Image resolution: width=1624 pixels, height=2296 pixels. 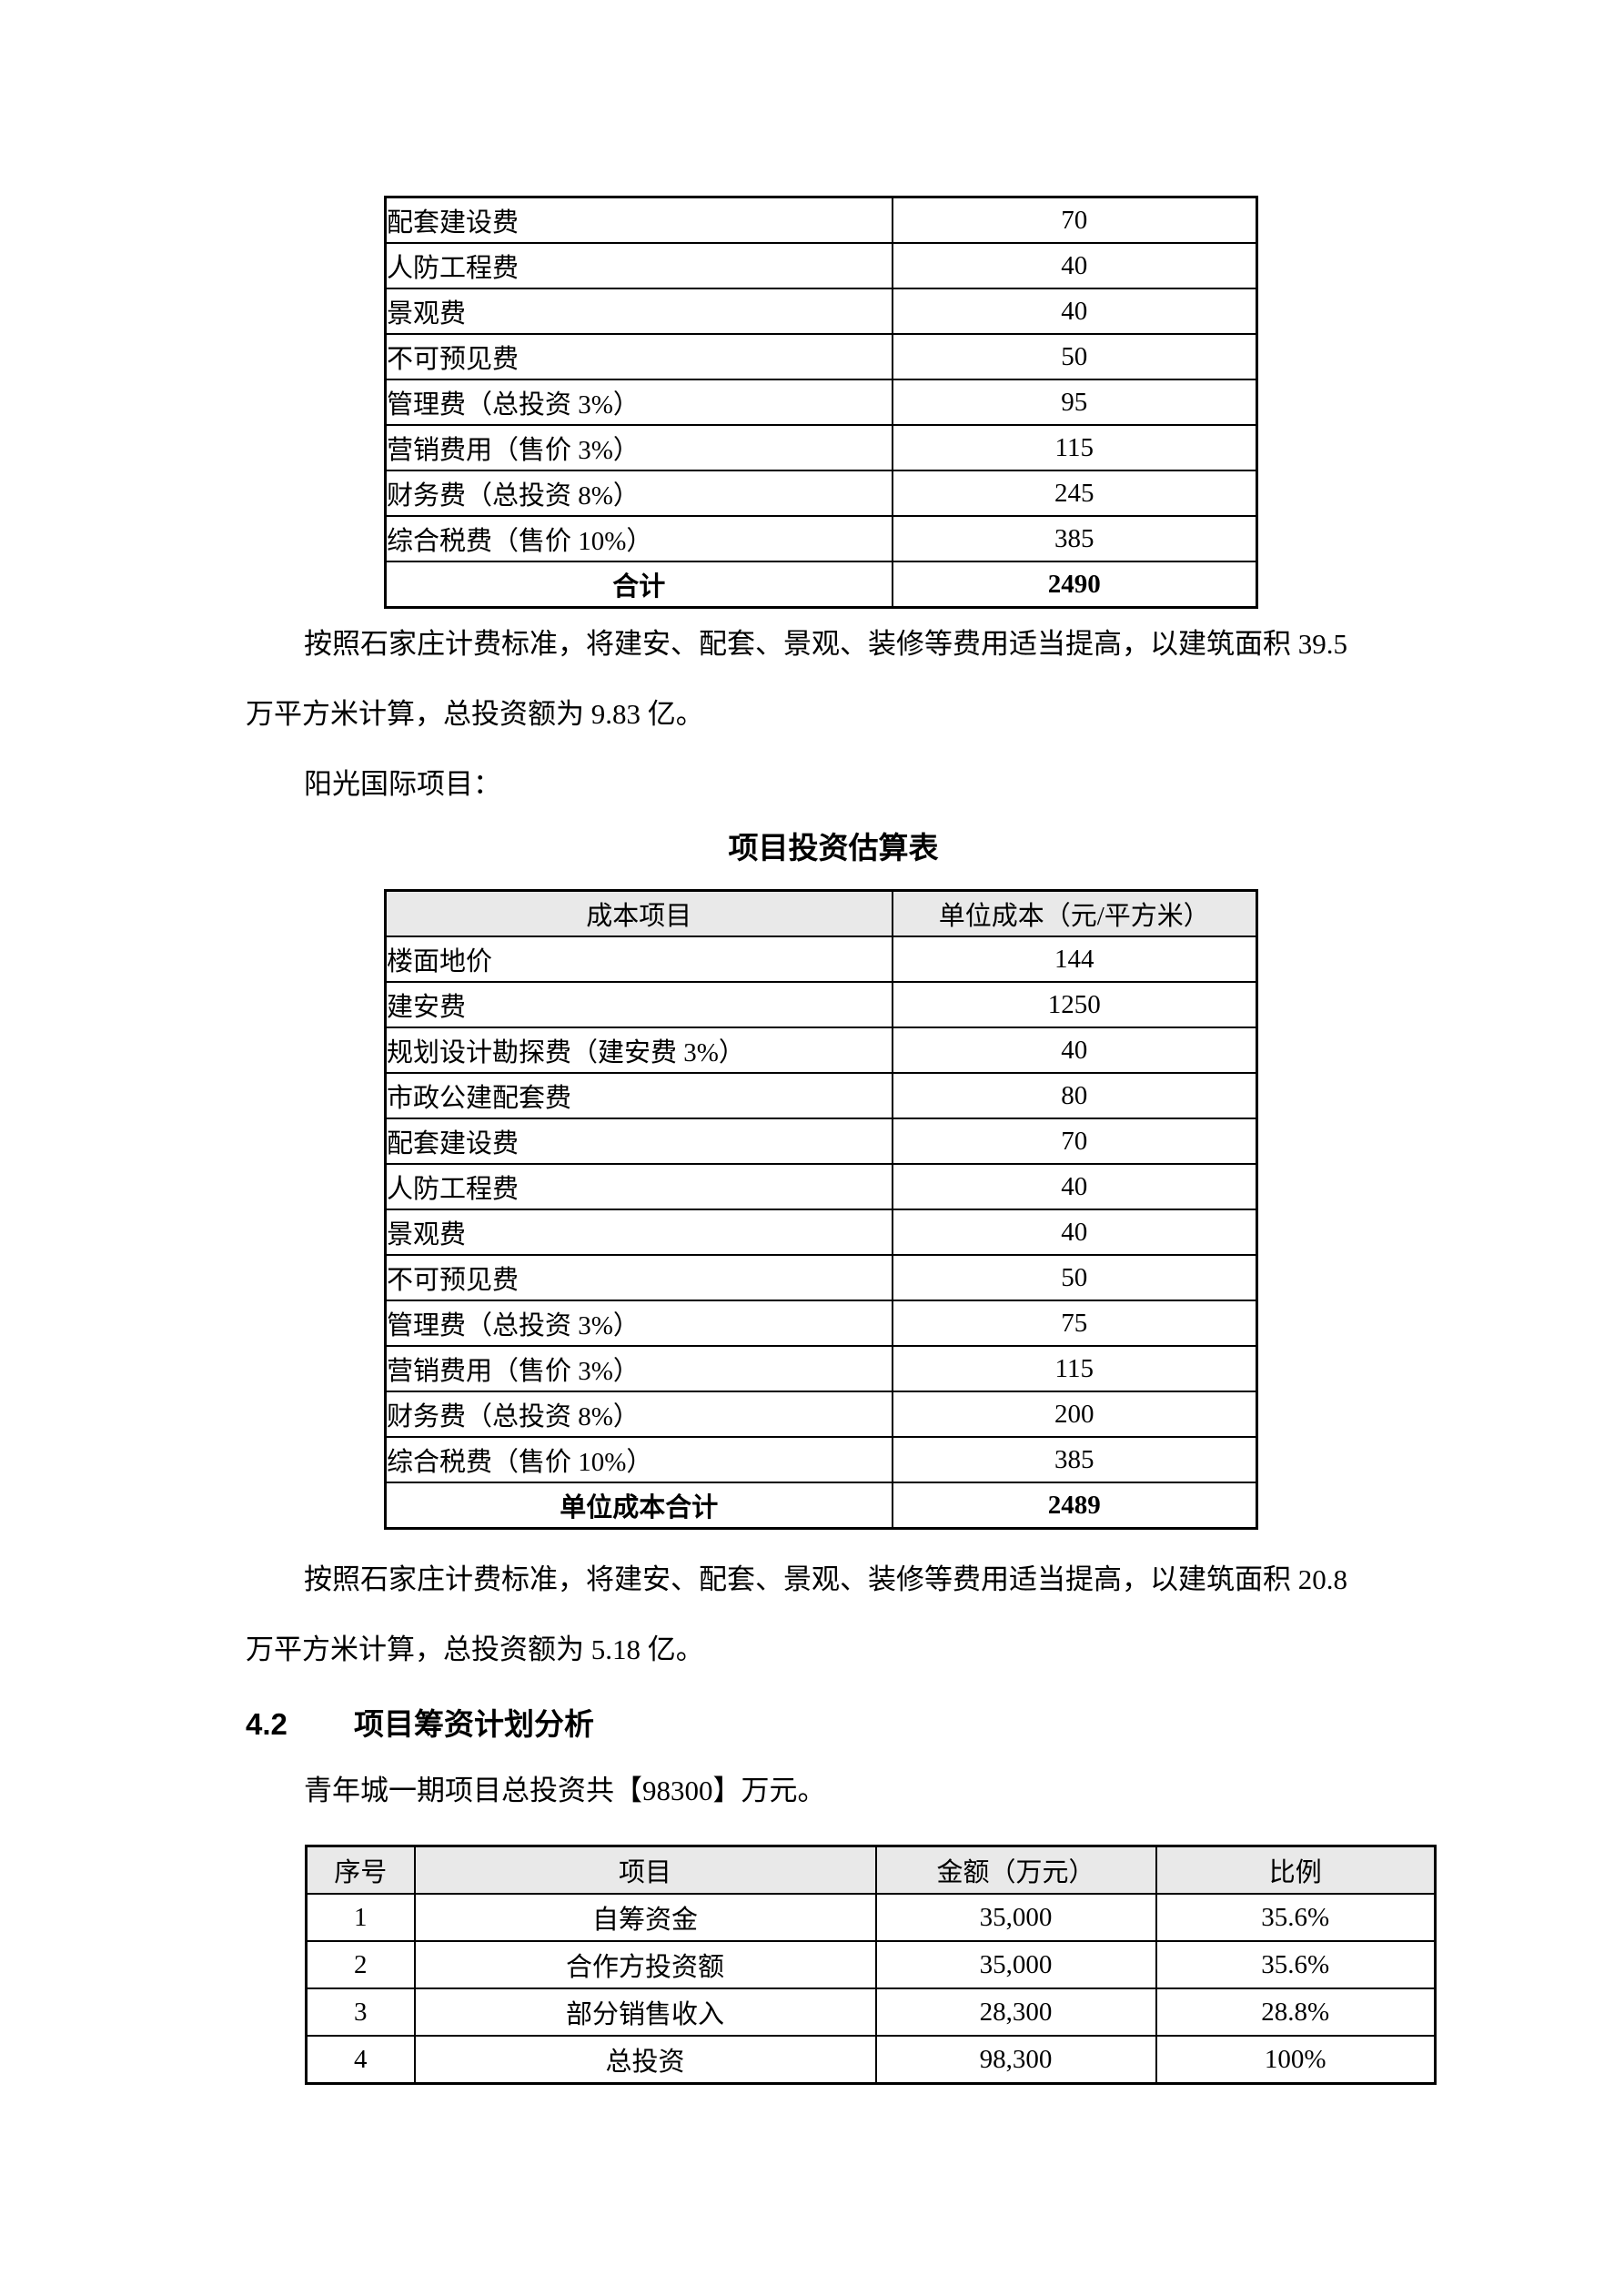 I want to click on cost-value-cell: 200, so click(x=1074, y=1415).